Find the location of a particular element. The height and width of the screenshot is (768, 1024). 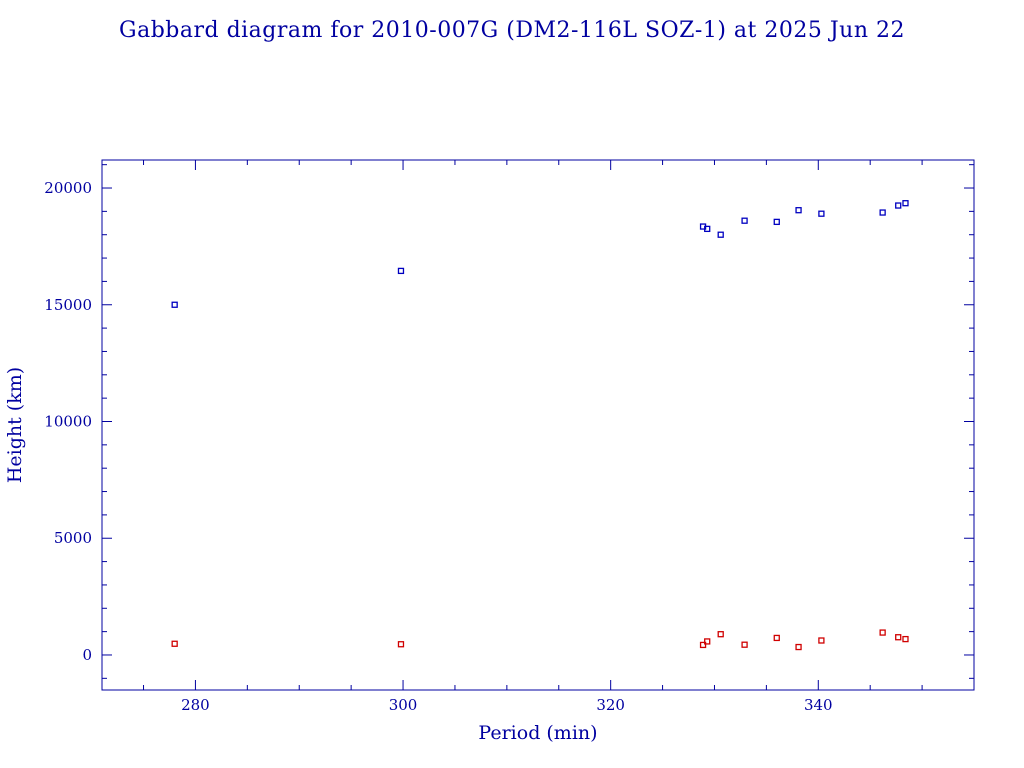

y-tick-label: 15000 is located at coordinates (68, 305).